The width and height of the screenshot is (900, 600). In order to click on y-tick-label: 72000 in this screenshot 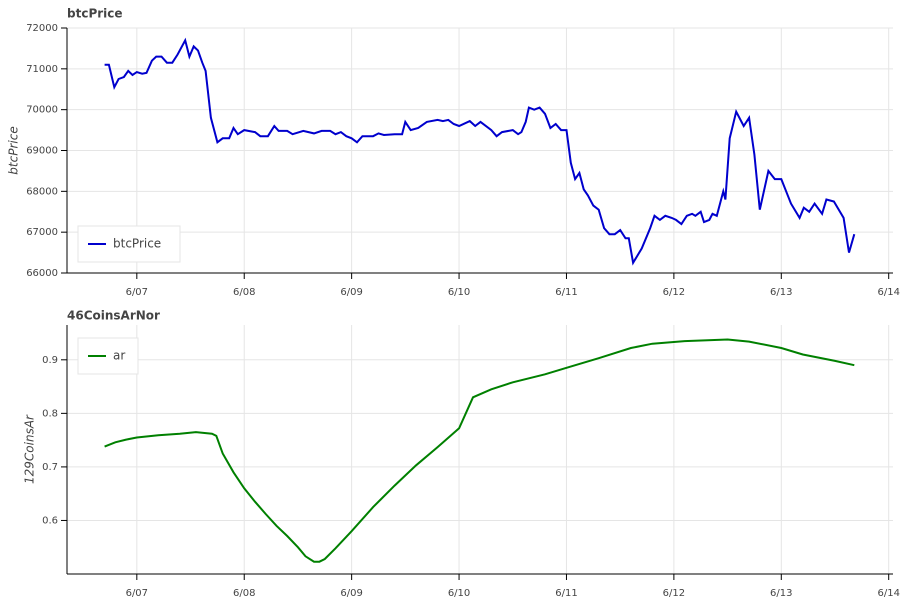, I will do `click(42, 28)`.